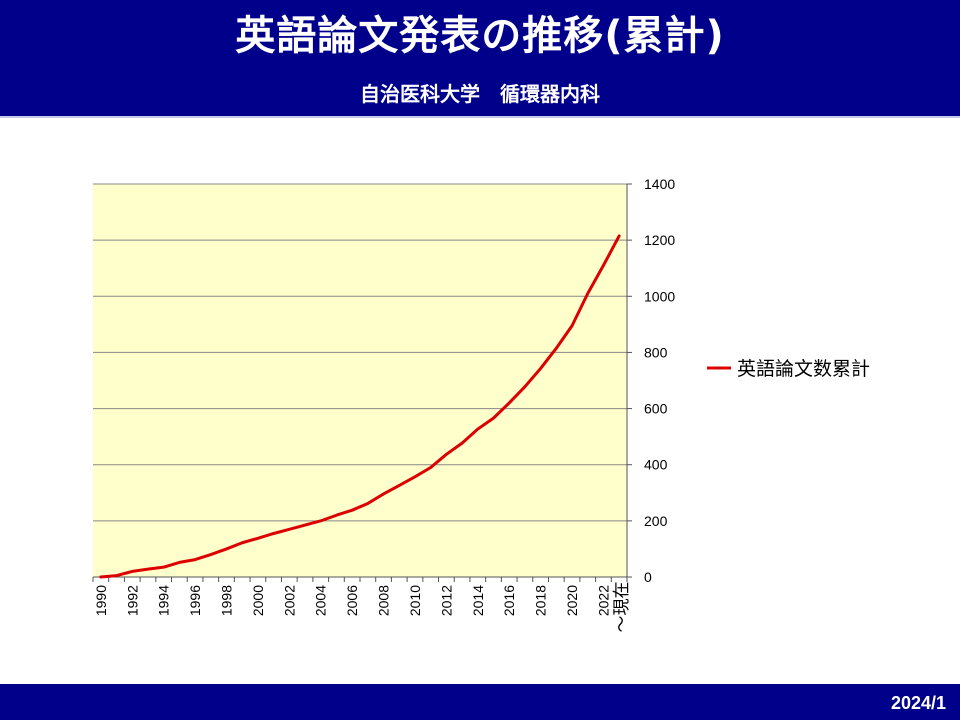 This screenshot has height=720, width=960. What do you see at coordinates (480, 702) in the screenshot?
I see `footer-bar: 2024/1` at bounding box center [480, 702].